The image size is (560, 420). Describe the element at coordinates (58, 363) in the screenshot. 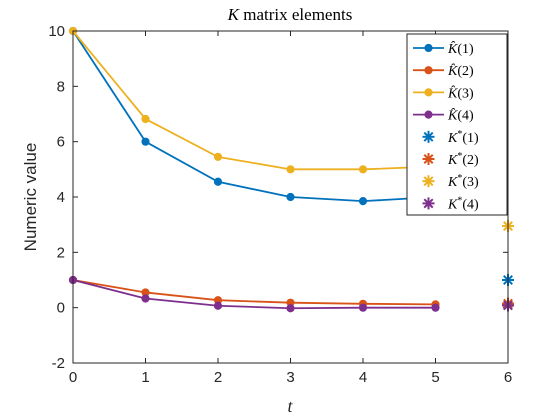

I see `y-tick-label: -2` at that location.